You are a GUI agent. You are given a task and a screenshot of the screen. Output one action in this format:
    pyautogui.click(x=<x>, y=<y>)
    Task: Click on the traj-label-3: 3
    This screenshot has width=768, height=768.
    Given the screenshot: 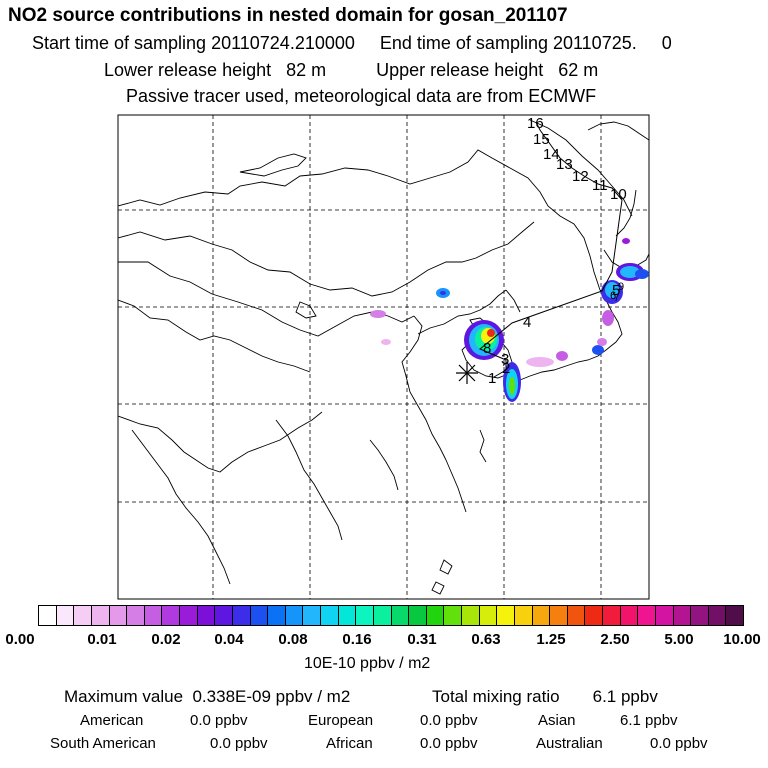 What is the action you would take?
    pyautogui.click(x=505, y=359)
    